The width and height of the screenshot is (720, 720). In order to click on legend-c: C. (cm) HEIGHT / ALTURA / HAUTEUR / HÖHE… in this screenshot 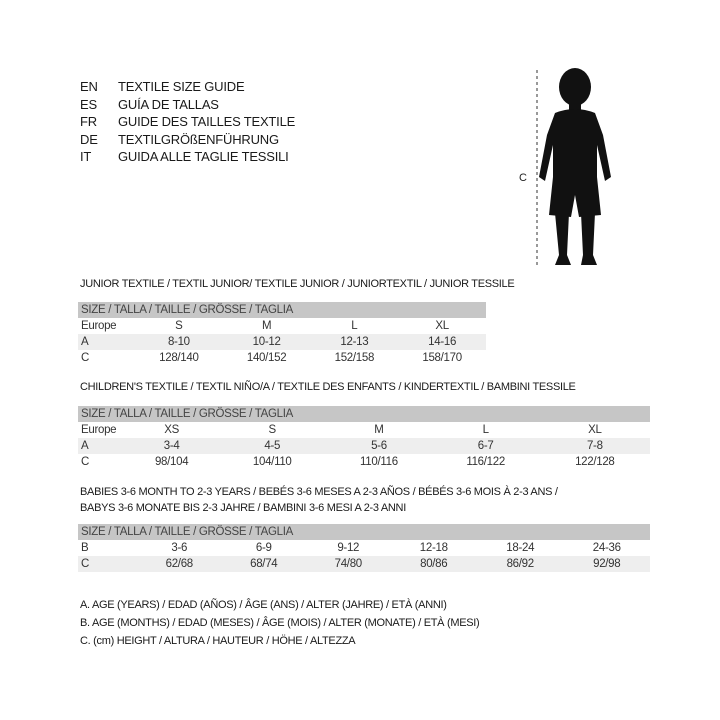, I will do `click(218, 641)`.